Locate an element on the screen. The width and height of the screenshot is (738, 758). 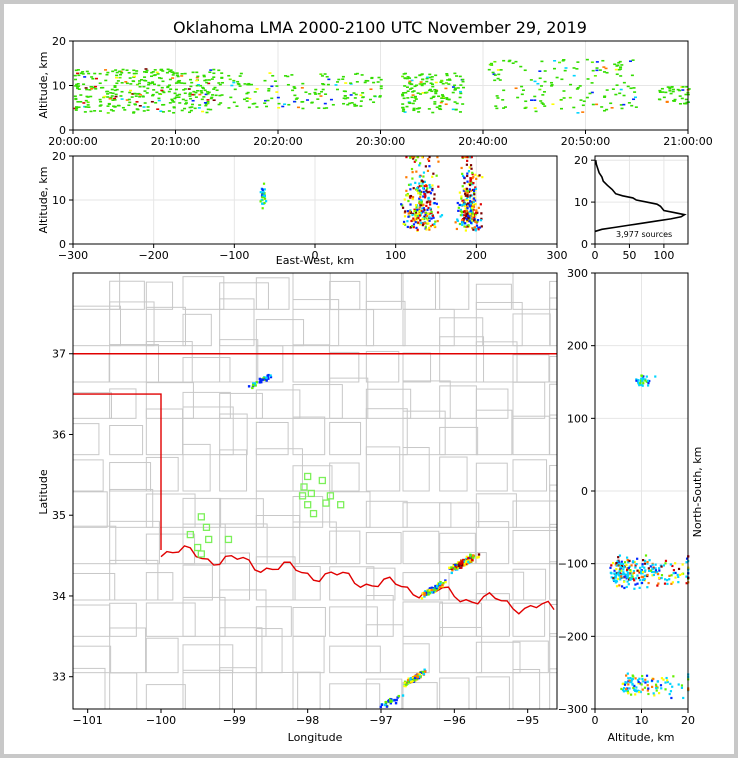
x-tick-label: 20:20:00 is located at coordinates (277, 141).